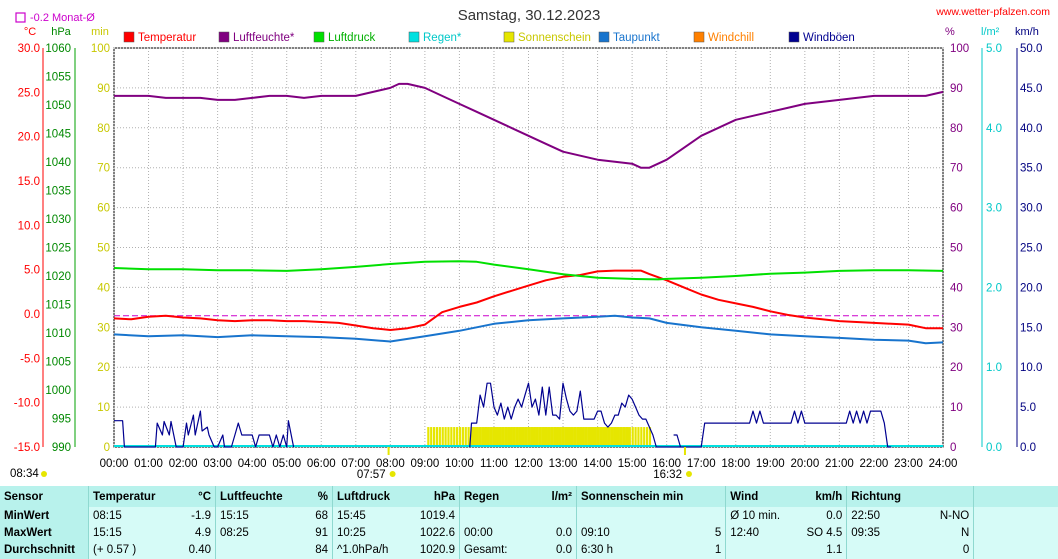 Image resolution: width=1058 pixels, height=559 pixels. I want to click on temp-tick-label: 15.0, so click(29, 182).